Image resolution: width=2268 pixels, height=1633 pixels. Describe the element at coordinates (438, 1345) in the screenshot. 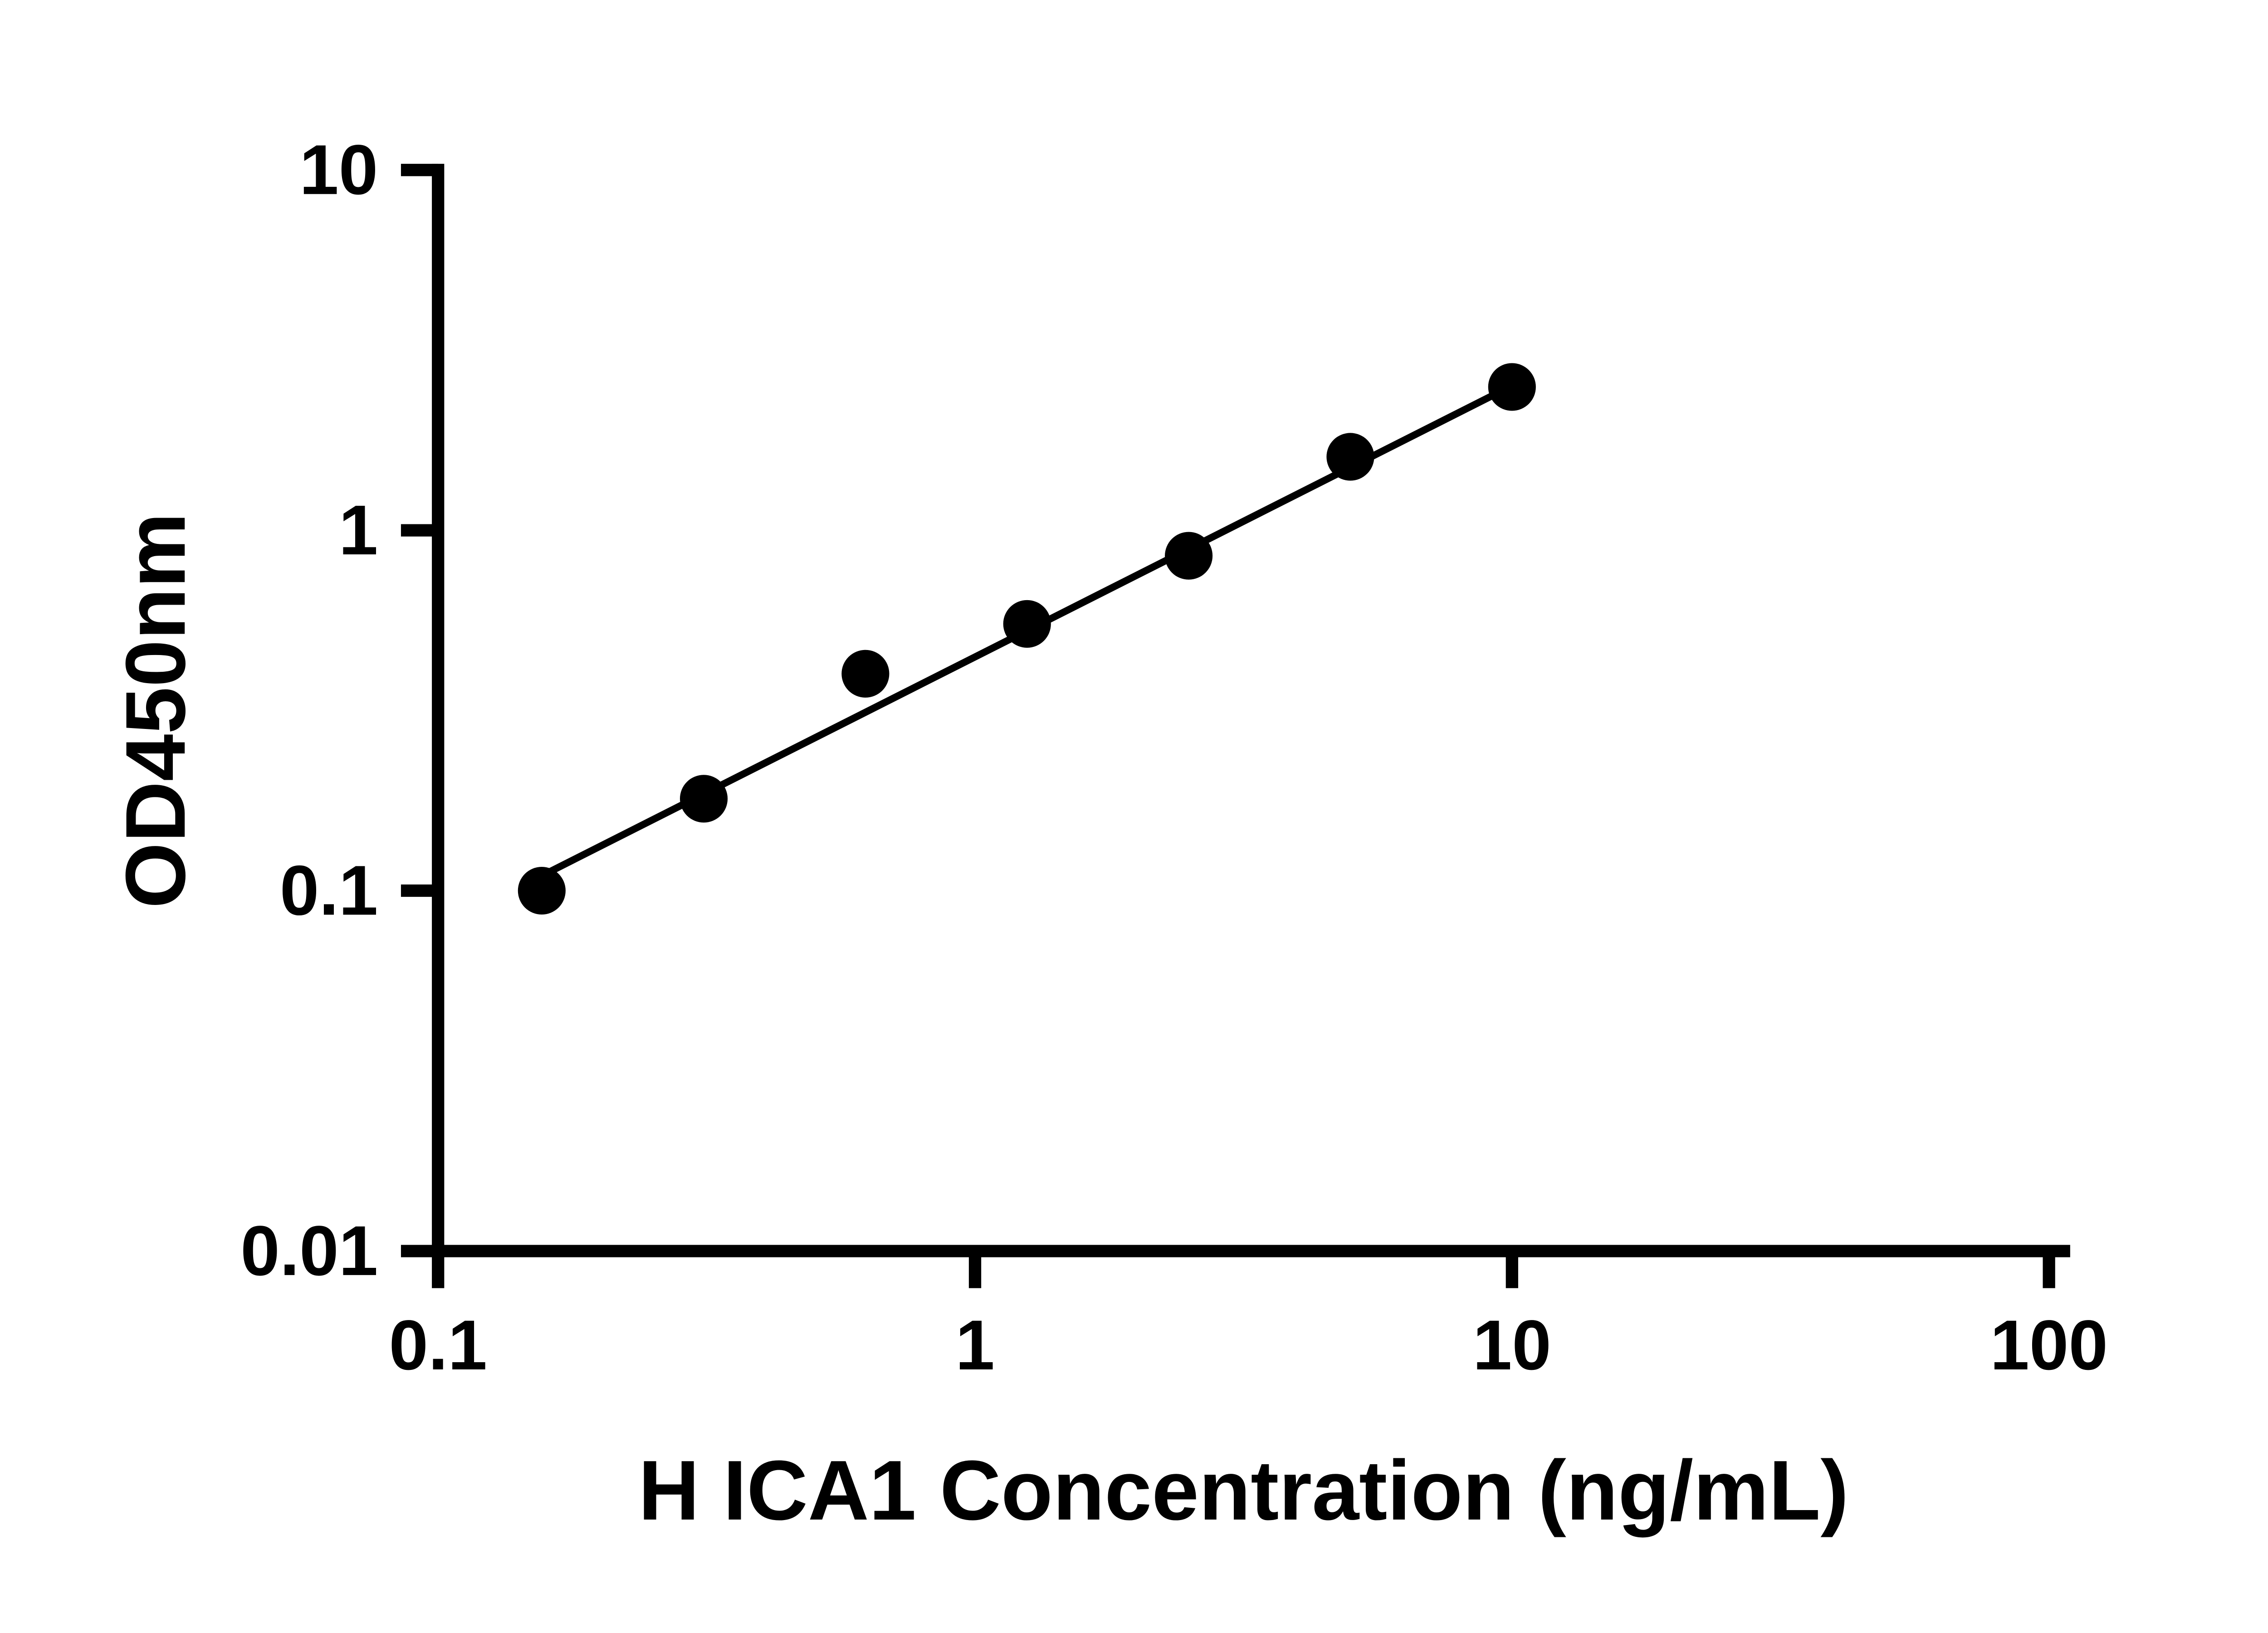

I see `x-axis-tick-label: 0.1` at that location.